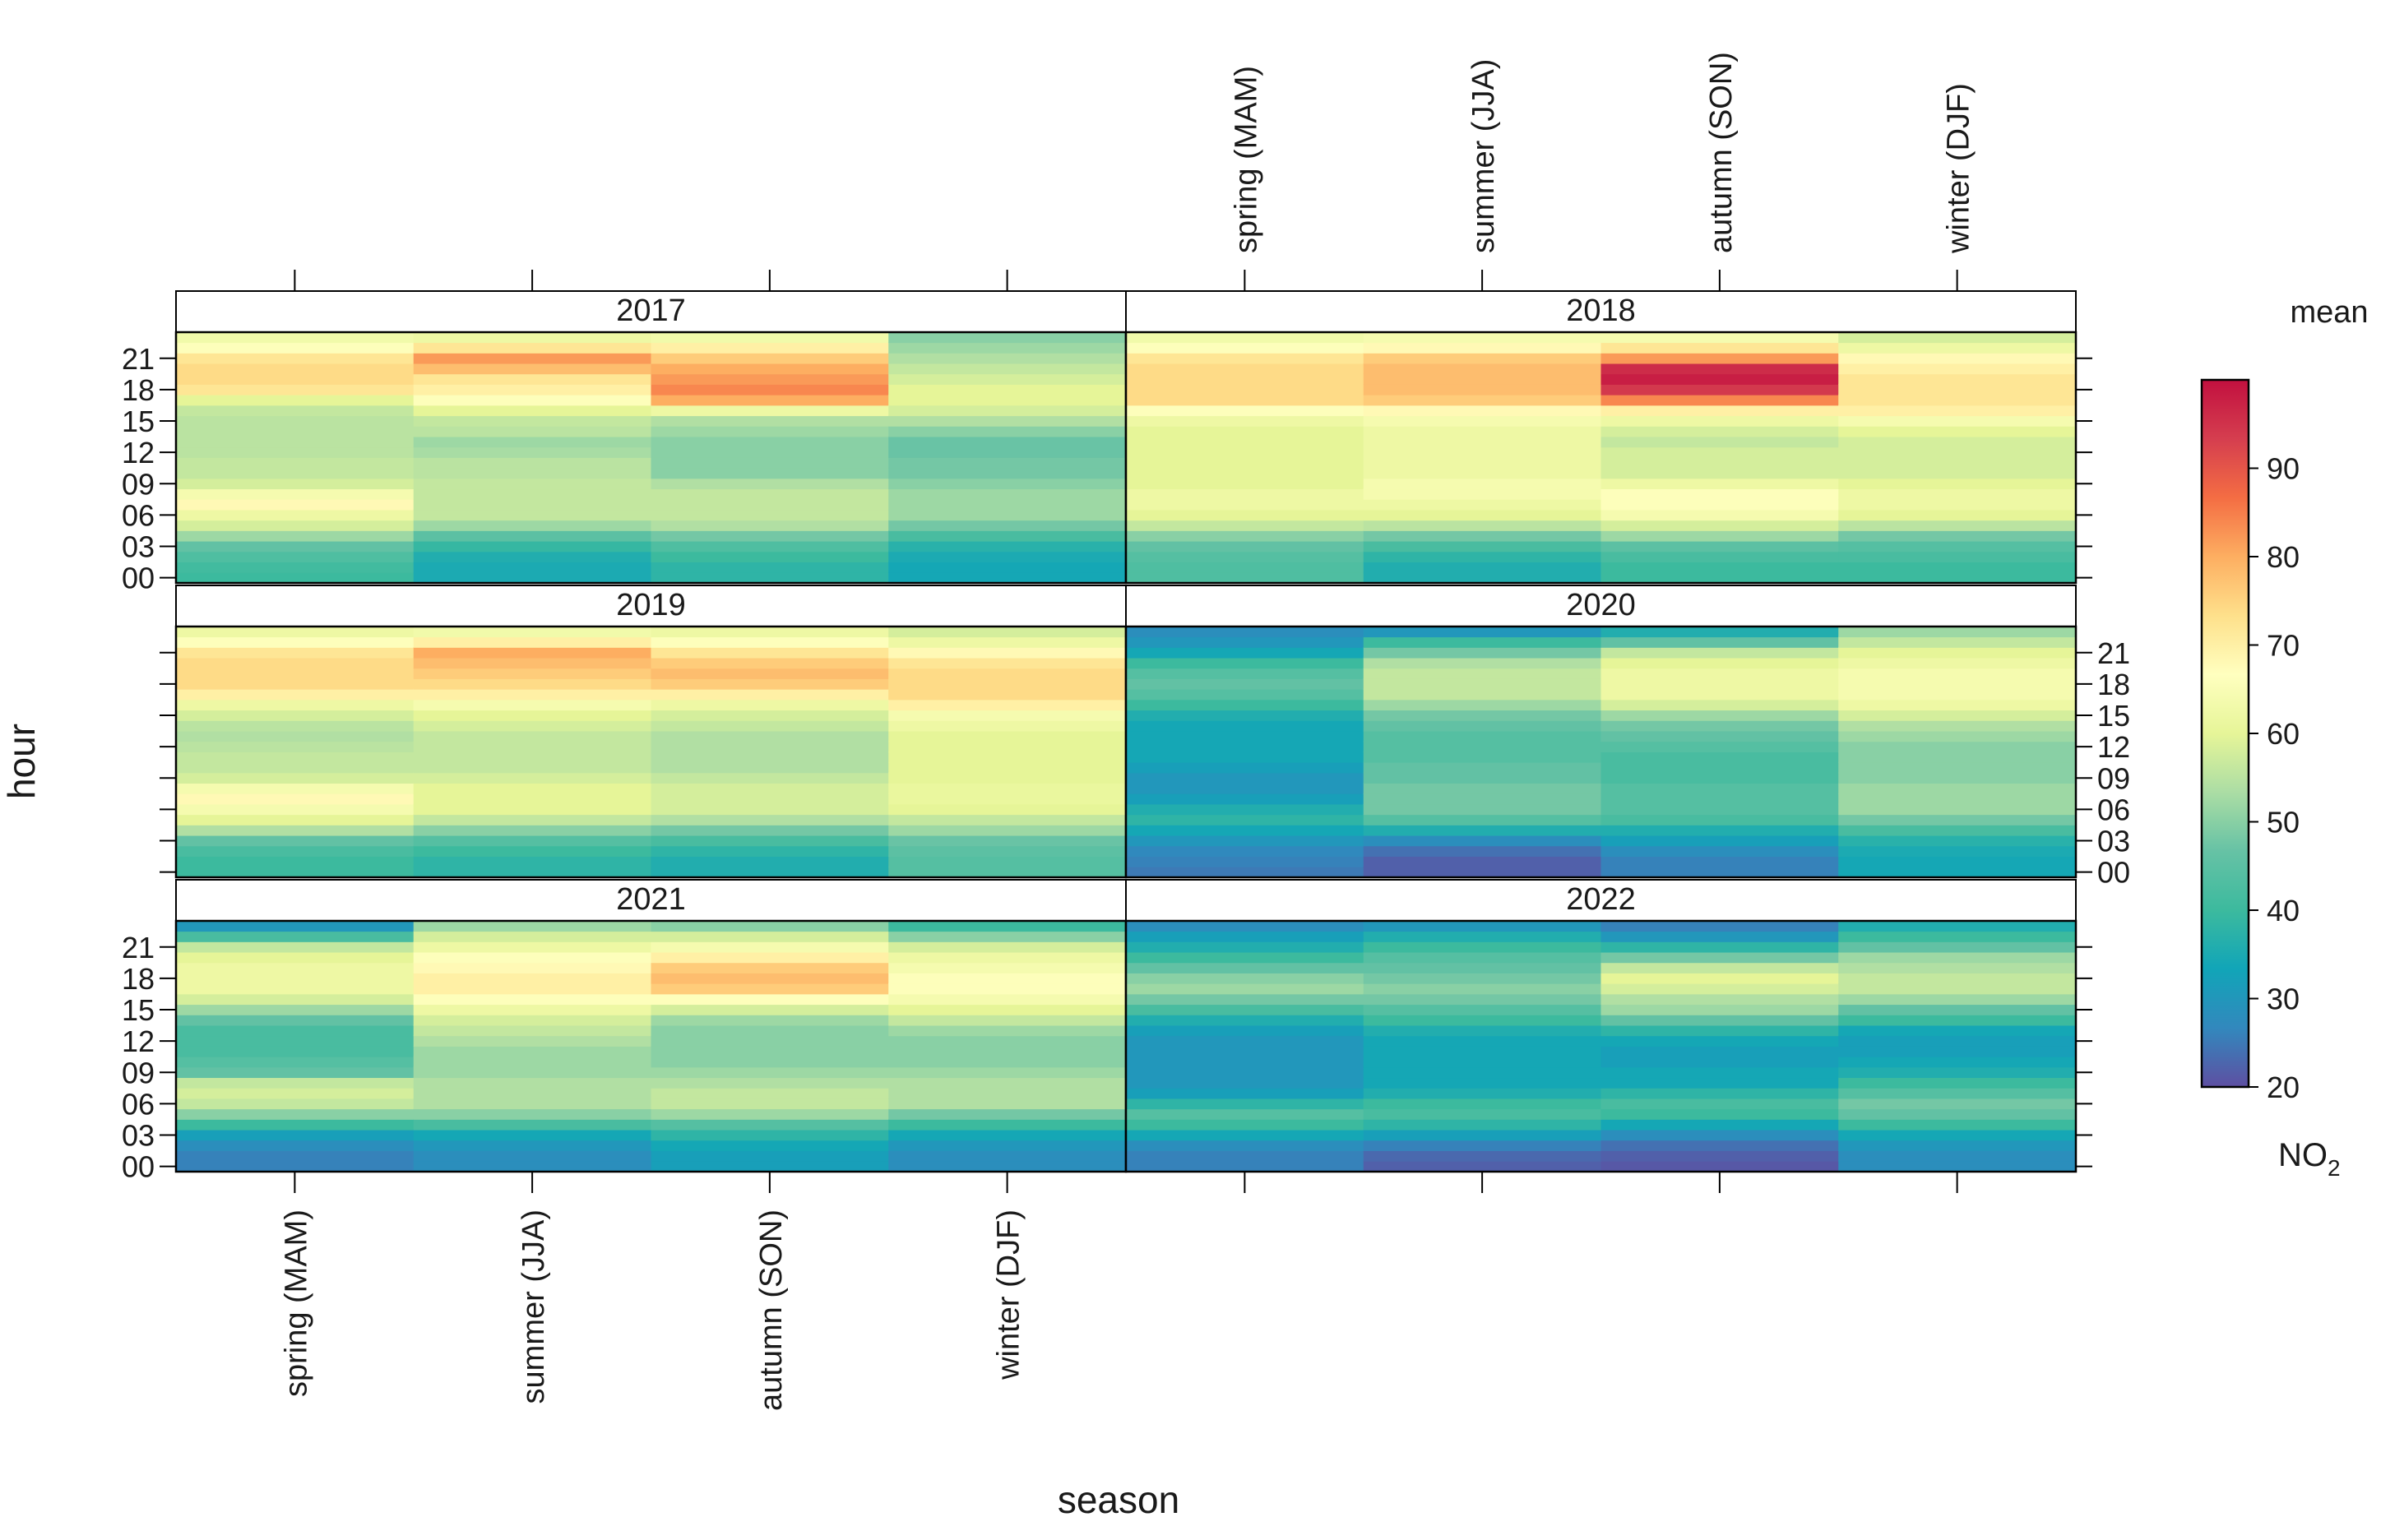 The image size is (2381, 1540). Describe the element at coordinates (2283, 1087) in the screenshot. I see `legend-tick-label: 20` at that location.